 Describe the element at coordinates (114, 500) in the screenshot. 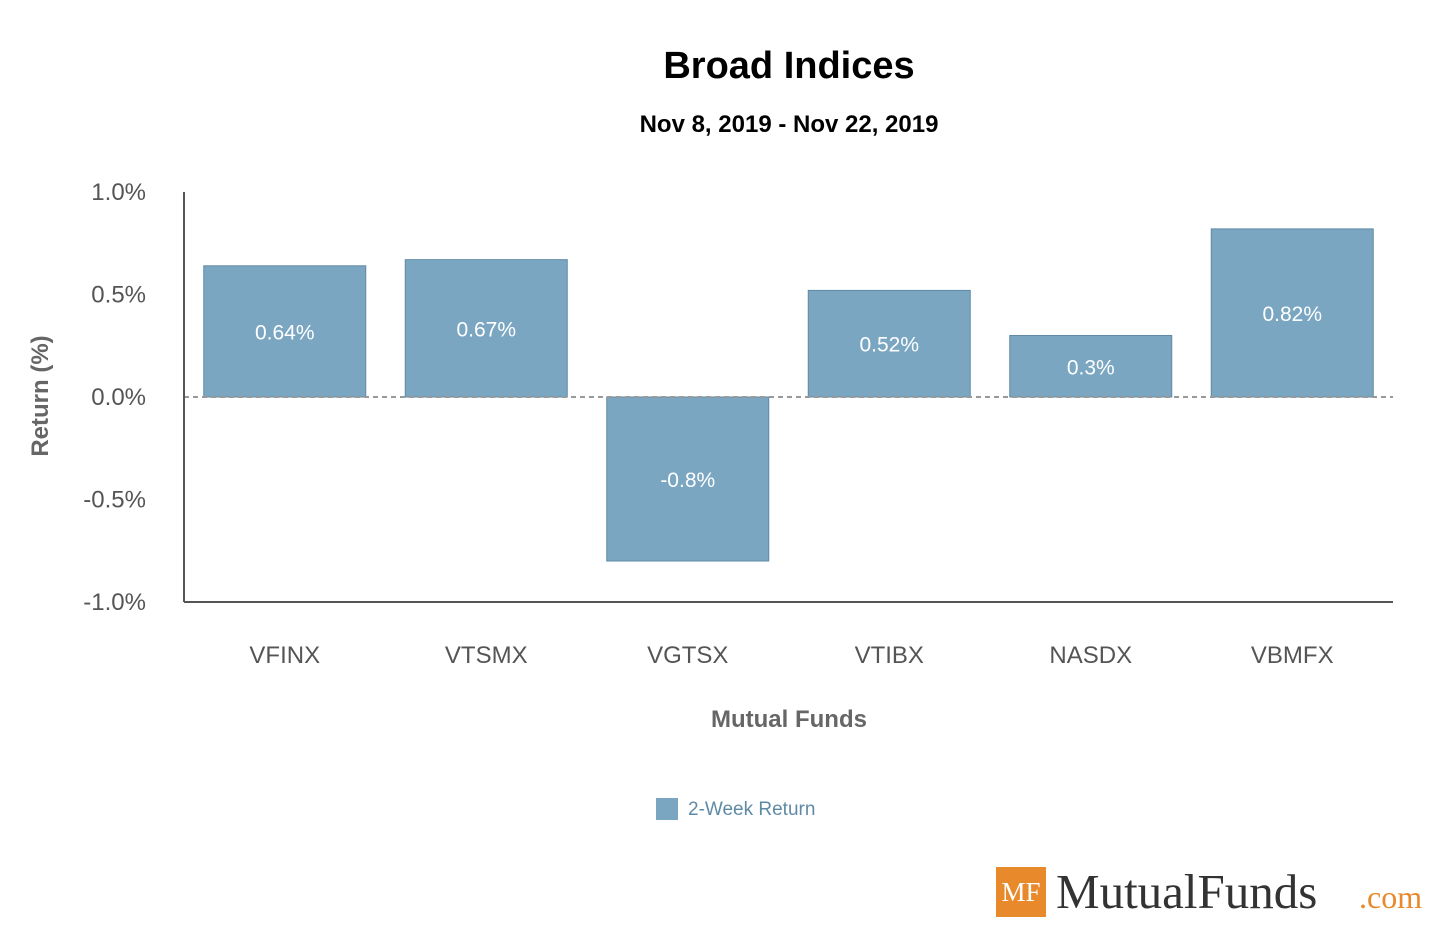

I see `y-tick-label: -0.5%` at that location.